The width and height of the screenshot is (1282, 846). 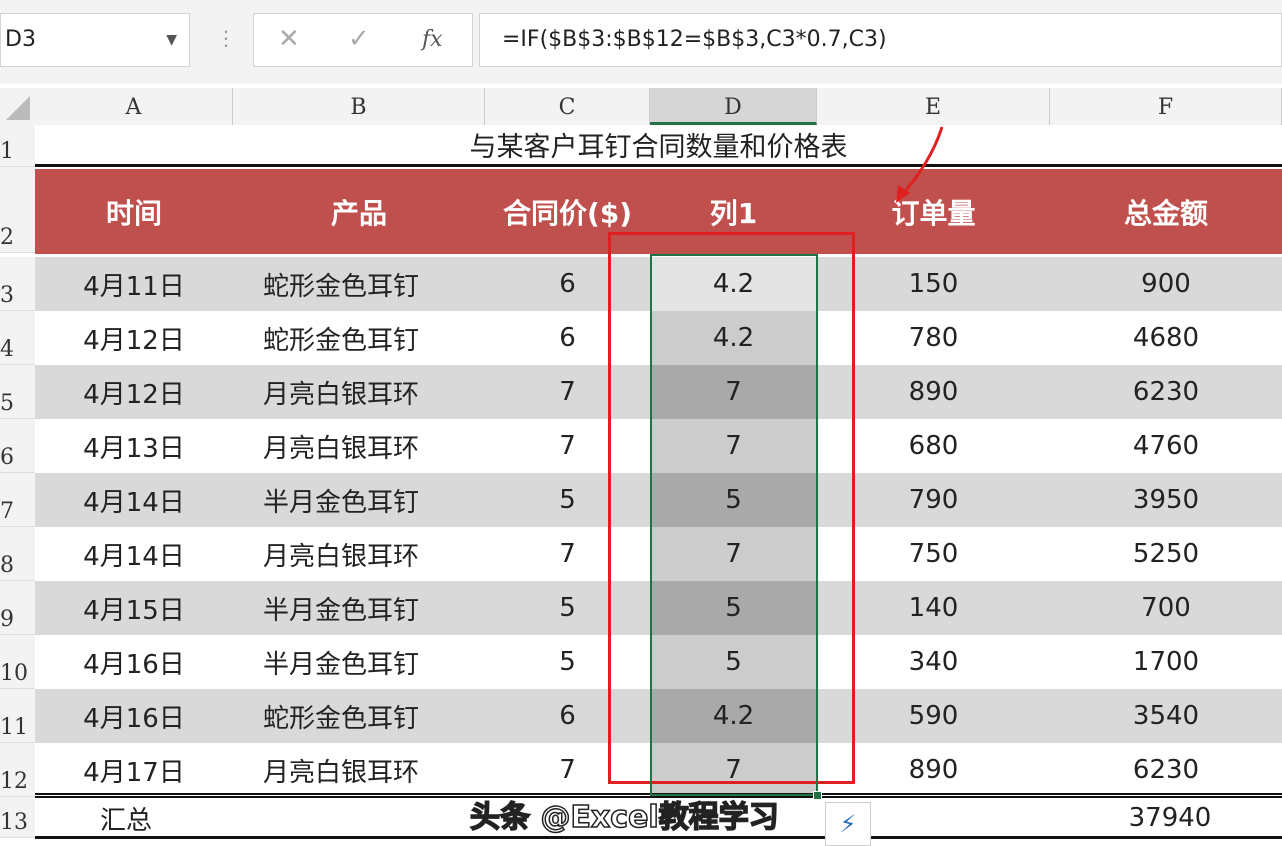 I want to click on formula-input: =IF($B$3:$B$12=$B$3,C3*0.7,C3), so click(x=880, y=40).